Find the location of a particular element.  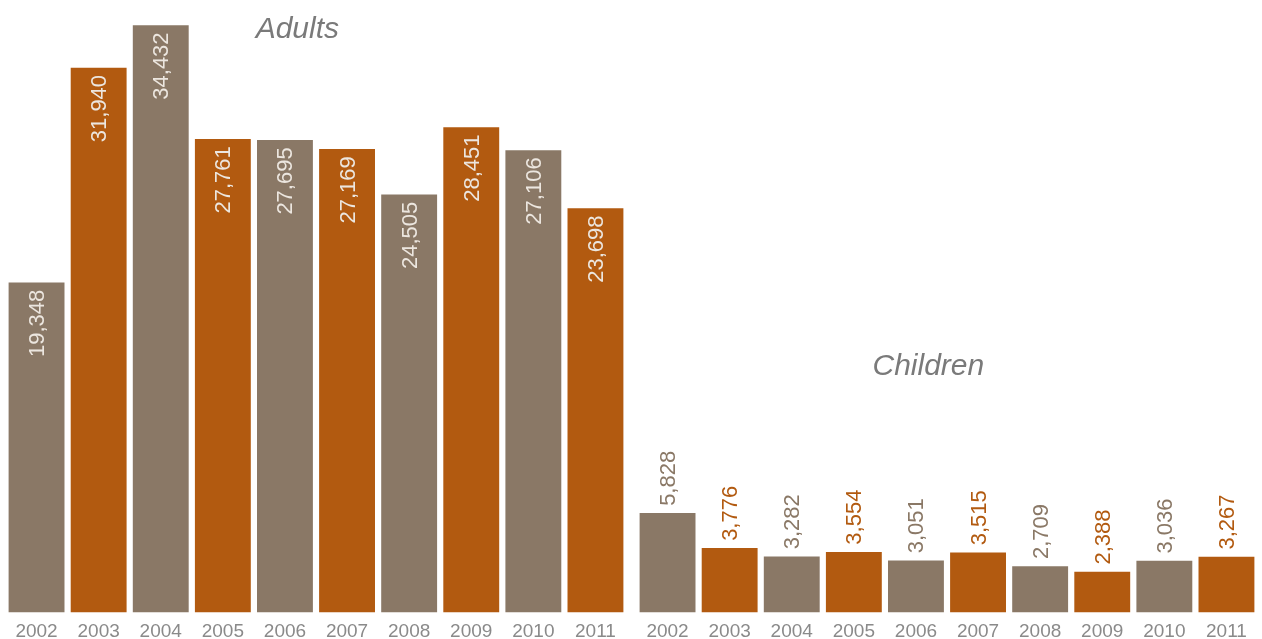

data-label: 3,051 is located at coordinates (916, 526).